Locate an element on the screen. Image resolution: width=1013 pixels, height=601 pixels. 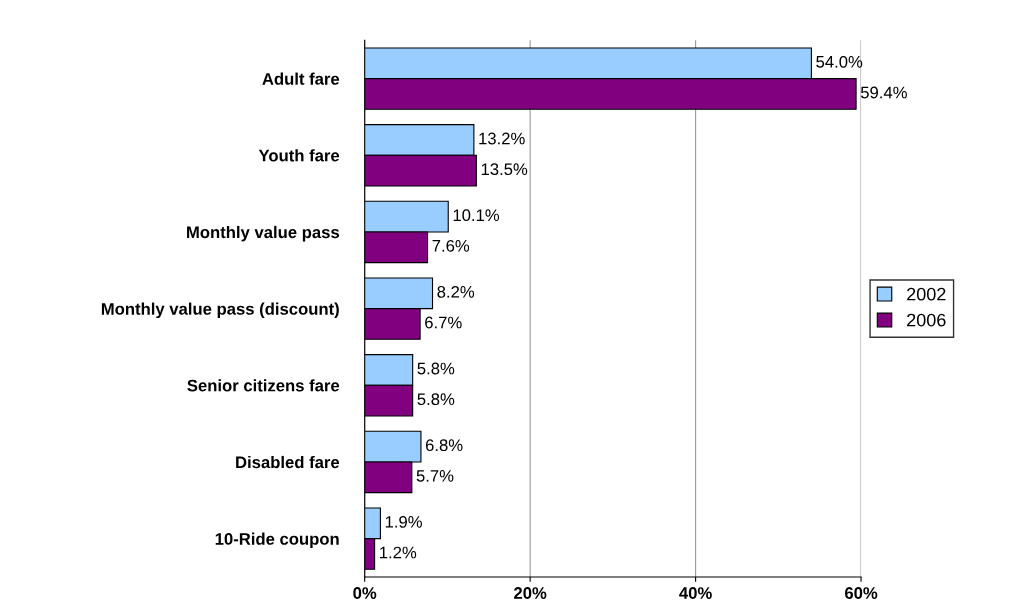
y-tick-label: Senior citizens fare is located at coordinates (263, 385).